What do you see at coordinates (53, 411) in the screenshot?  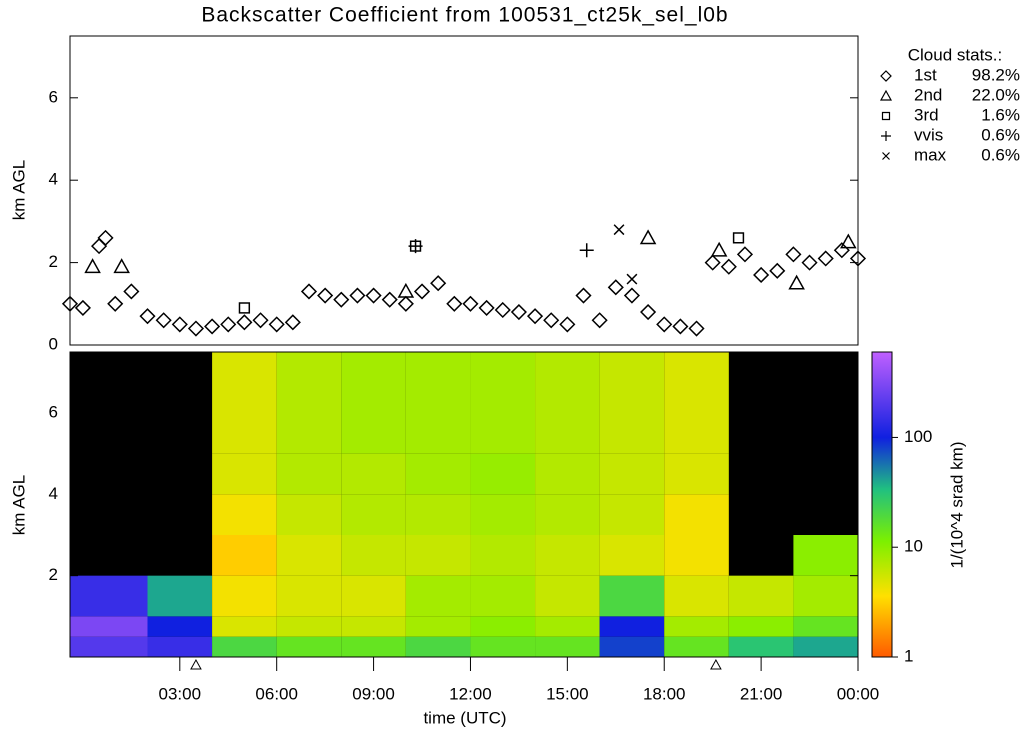 I see `y-tick-label: 6` at bounding box center [53, 411].